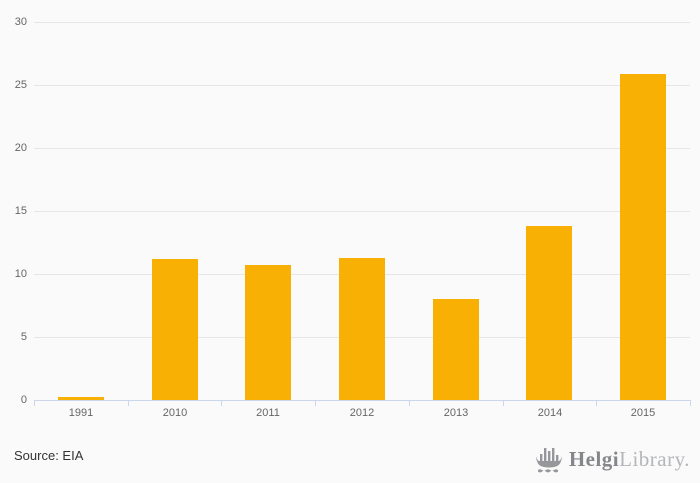 The image size is (700, 483). What do you see at coordinates (654, 458) in the screenshot?
I see `logo-text-library: Library.` at bounding box center [654, 458].